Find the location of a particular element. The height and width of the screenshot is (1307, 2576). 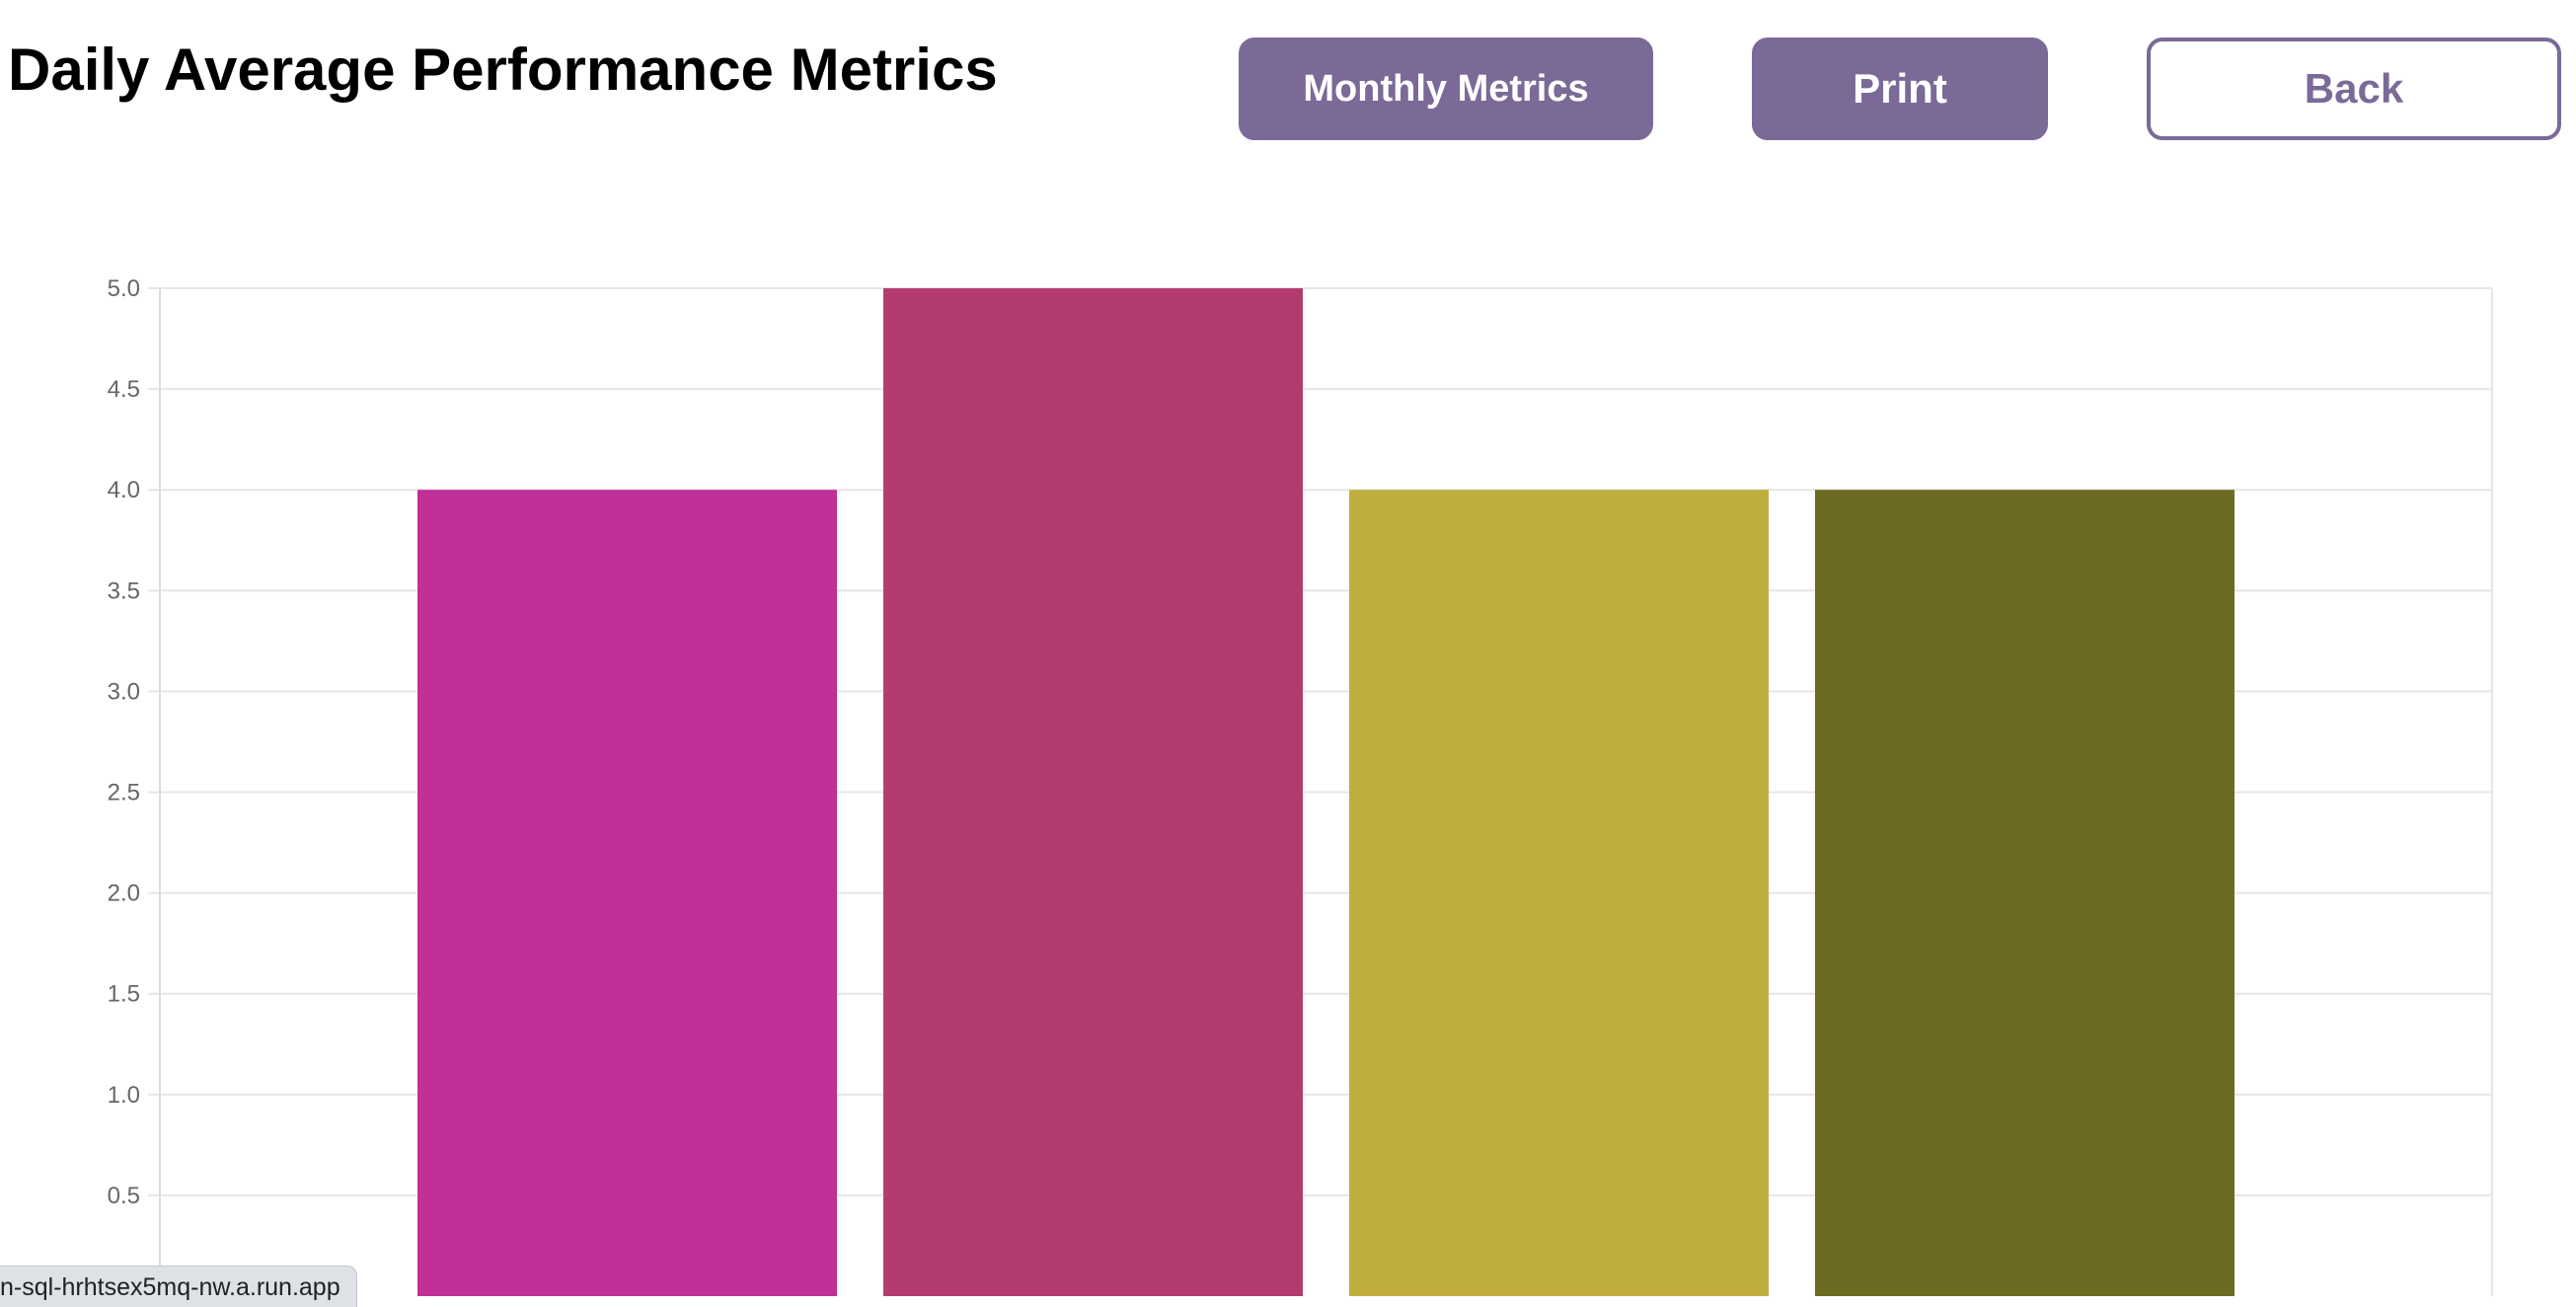

page-title: Daily Average Performance Metrics is located at coordinates (503, 70).